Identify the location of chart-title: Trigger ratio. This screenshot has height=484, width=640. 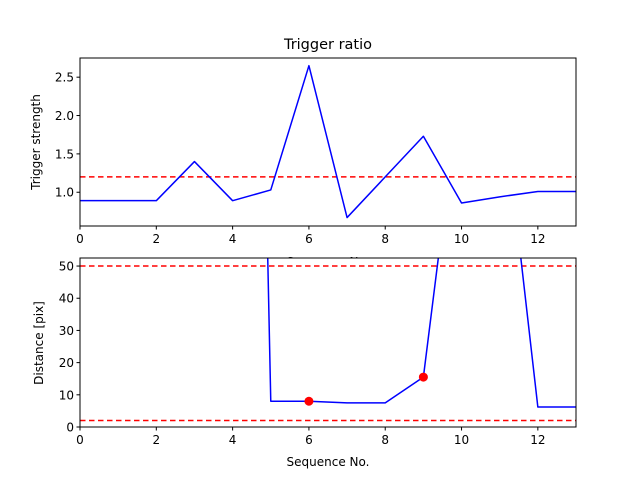
(327, 45).